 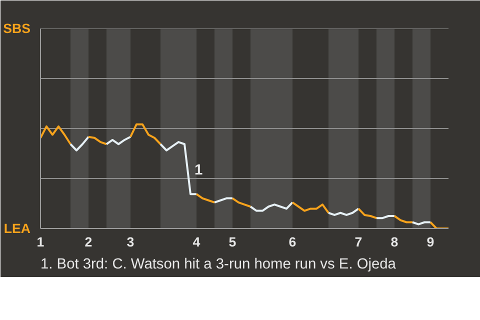 What do you see at coordinates (88, 242) in the screenshot?
I see `x-tick-label: 2` at bounding box center [88, 242].